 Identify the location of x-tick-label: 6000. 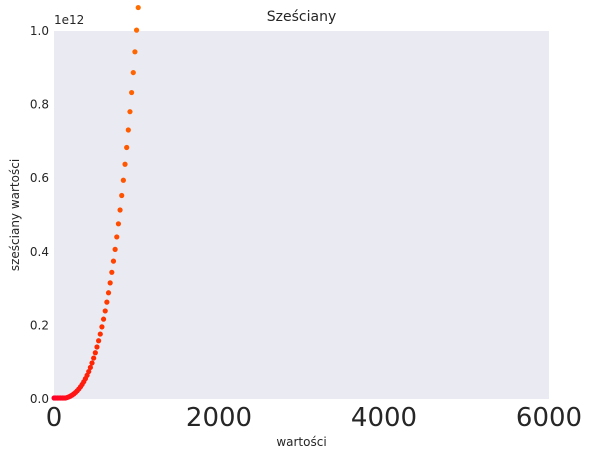
(549, 418).